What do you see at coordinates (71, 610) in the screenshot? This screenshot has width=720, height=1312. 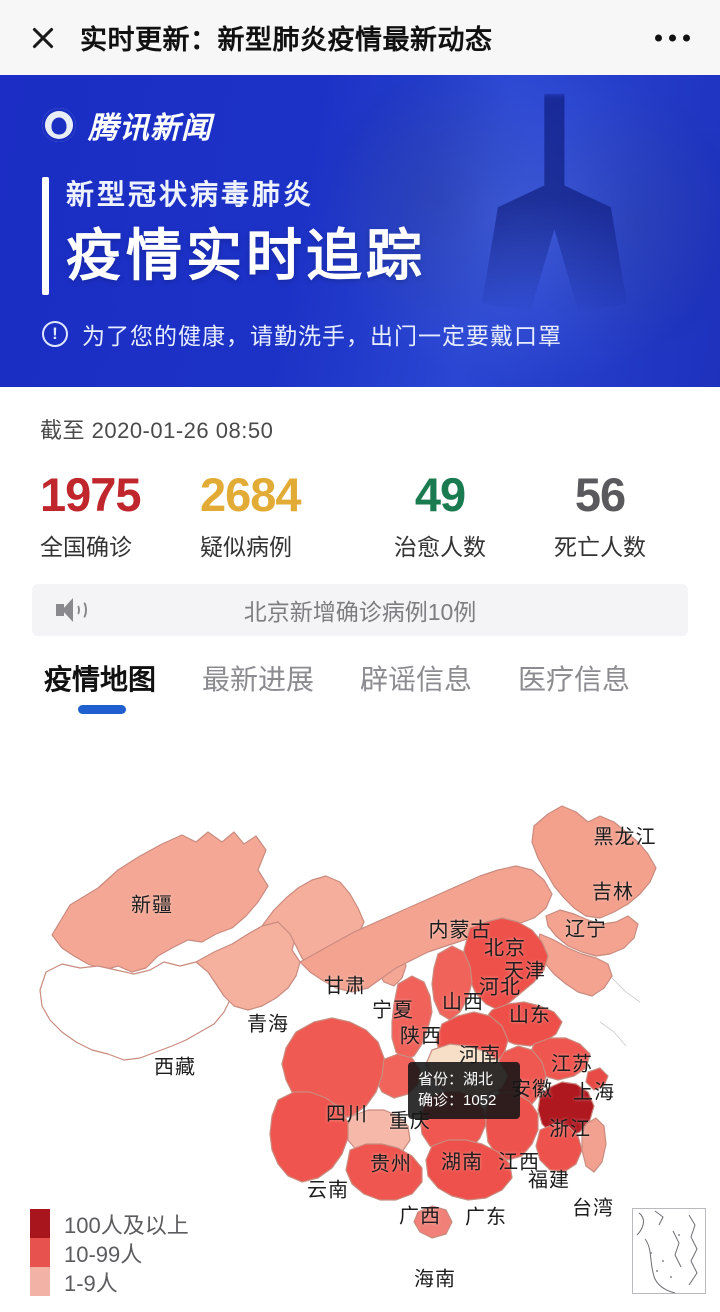 I see `speaker-icon` at bounding box center [71, 610].